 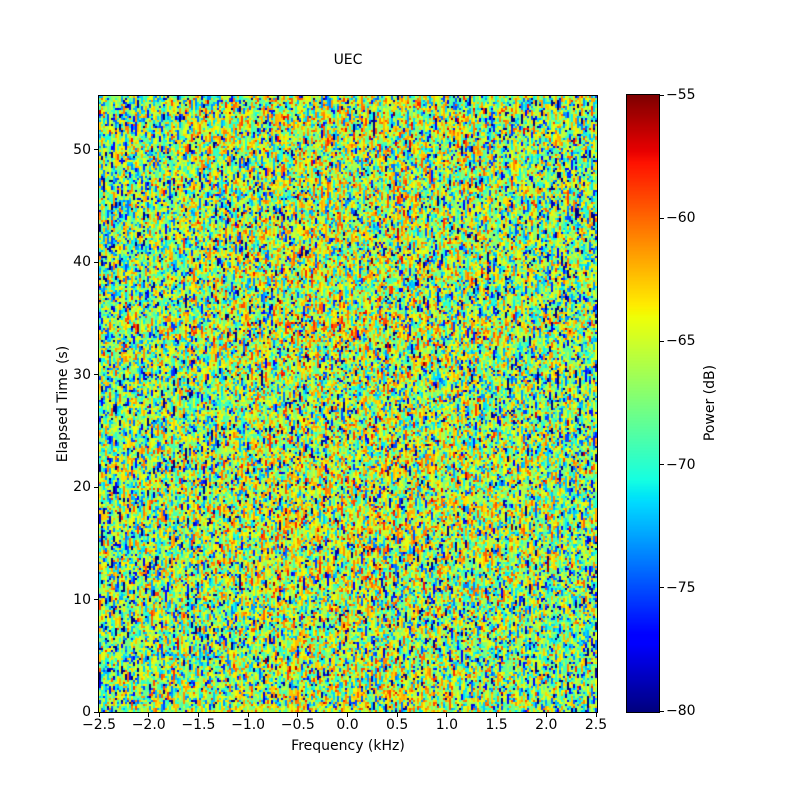 I want to click on x-tick-label: 0.0, so click(x=347, y=725).